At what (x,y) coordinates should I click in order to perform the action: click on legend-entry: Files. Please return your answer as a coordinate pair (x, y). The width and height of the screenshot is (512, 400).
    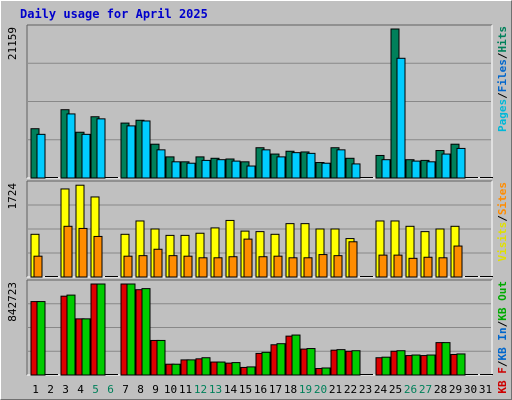
    Looking at the image, I should click on (502, 75).